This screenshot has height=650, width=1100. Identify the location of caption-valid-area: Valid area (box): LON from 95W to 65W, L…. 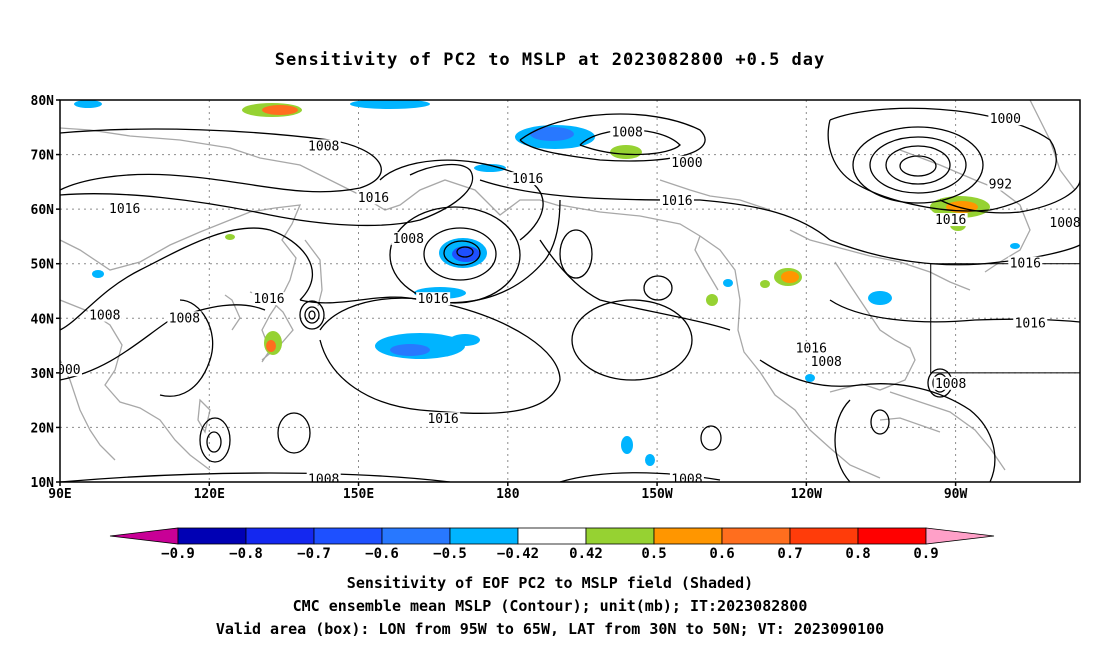
(550, 629).